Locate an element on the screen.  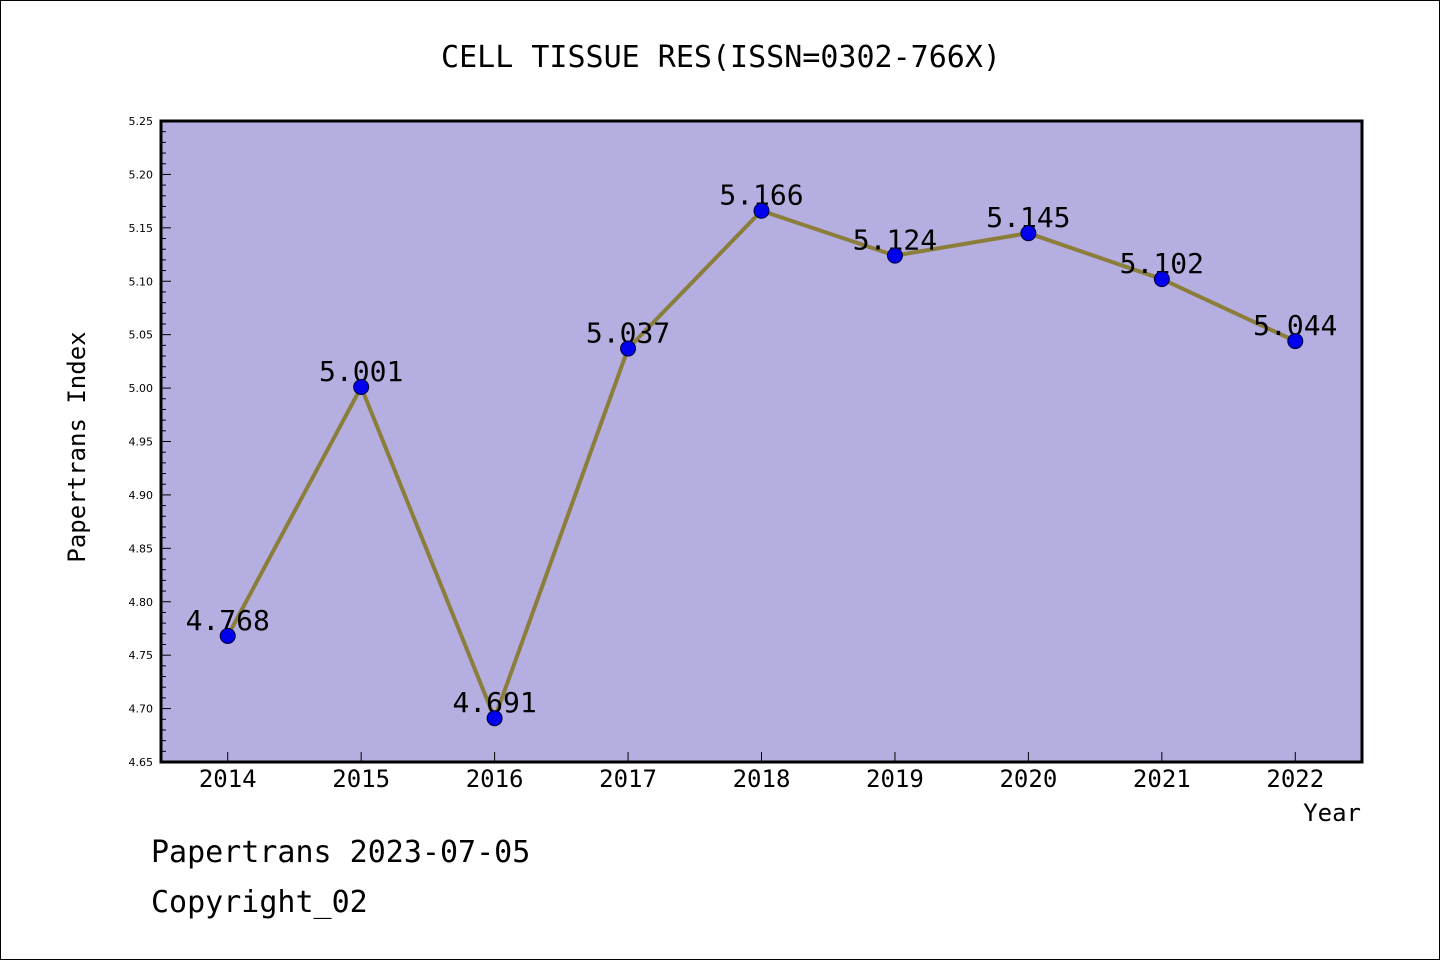
y-tick-label: 4.95 is located at coordinates (141, 442).